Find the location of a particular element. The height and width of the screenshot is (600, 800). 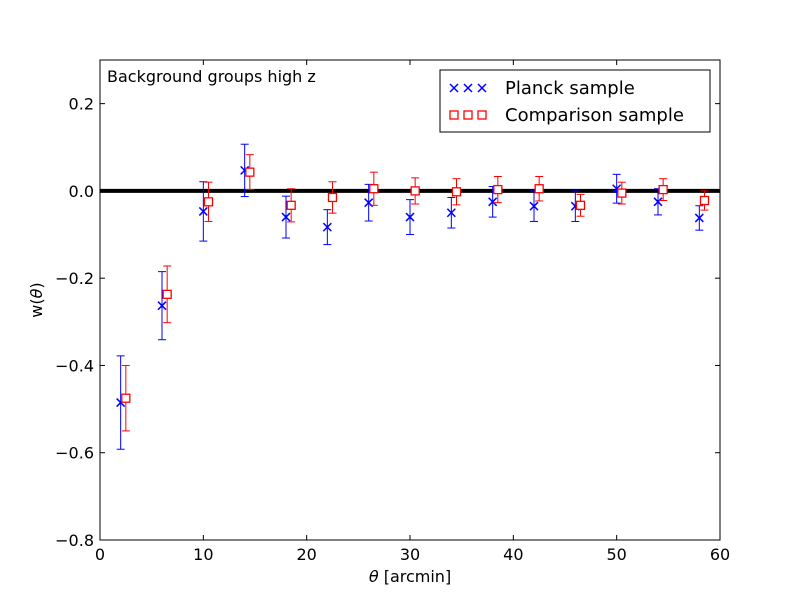

x-tick-label: 30 is located at coordinates (410, 554).